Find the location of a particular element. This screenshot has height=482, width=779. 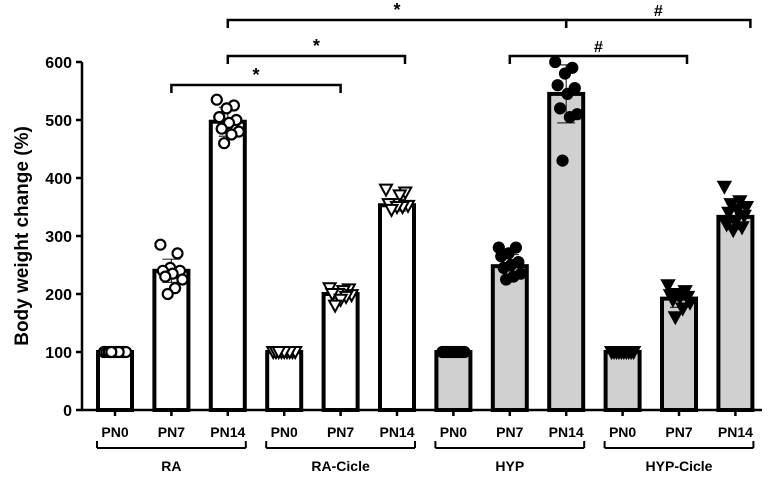

y-axis-label: Body weight change (%) is located at coordinates (22, 236).